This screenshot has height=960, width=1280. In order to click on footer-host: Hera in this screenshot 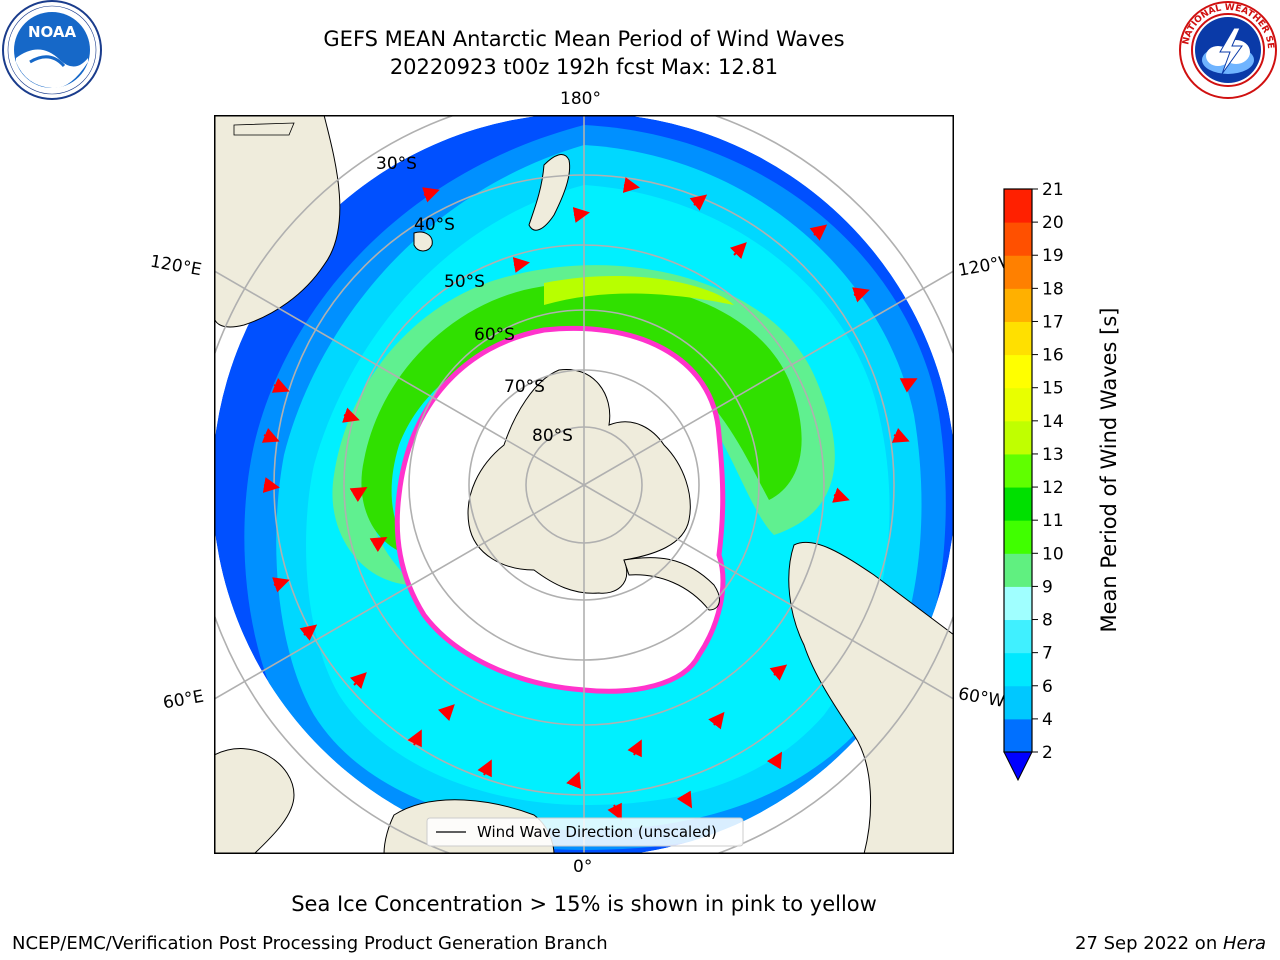, I will do `click(1244, 943)`.